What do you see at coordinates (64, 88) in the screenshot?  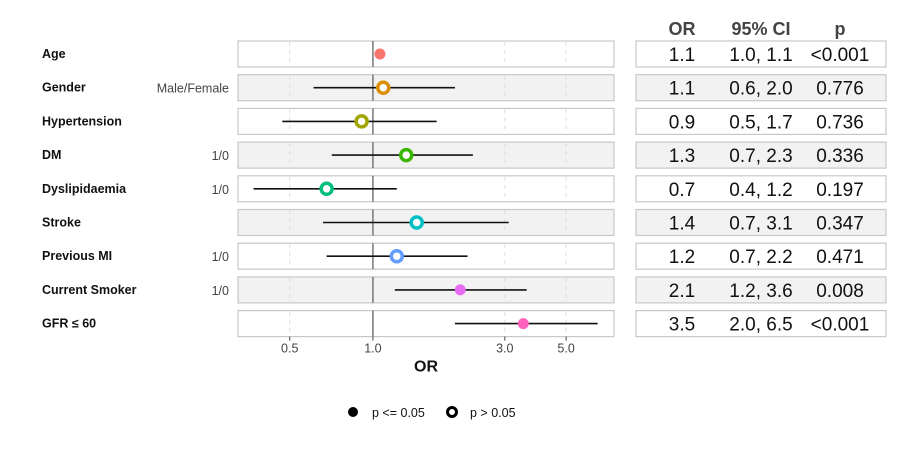 I see `row-label: Gender` at bounding box center [64, 88].